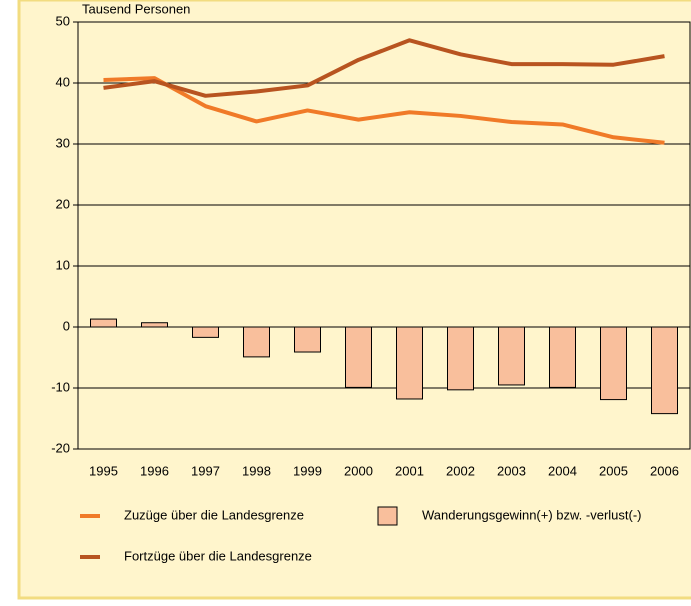 The width and height of the screenshot is (691, 606). I want to click on y-tick-label: 30, so click(63, 142).